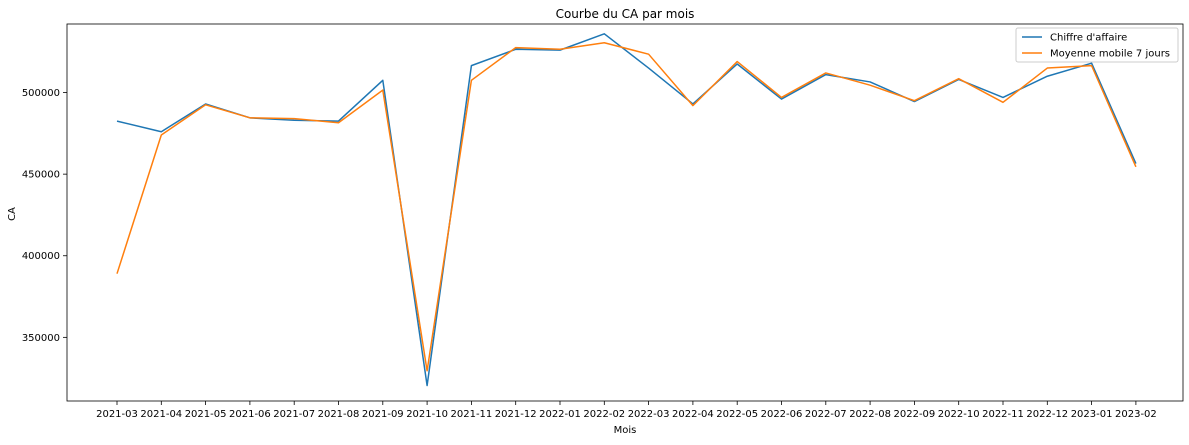  Describe the element at coordinates (649, 414) in the screenshot. I see `x-tick-label: 2022-03` at that location.